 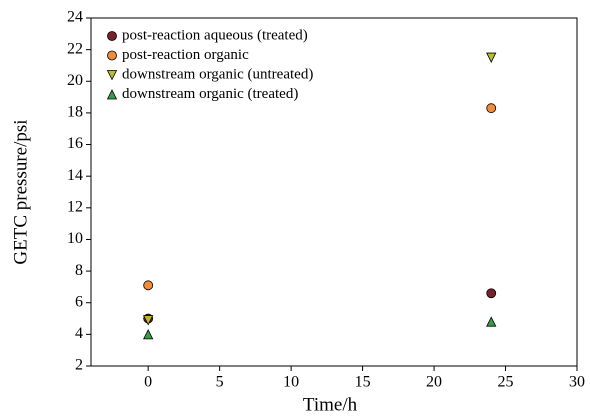 I want to click on y-tick-label: 2, so click(x=79, y=365).